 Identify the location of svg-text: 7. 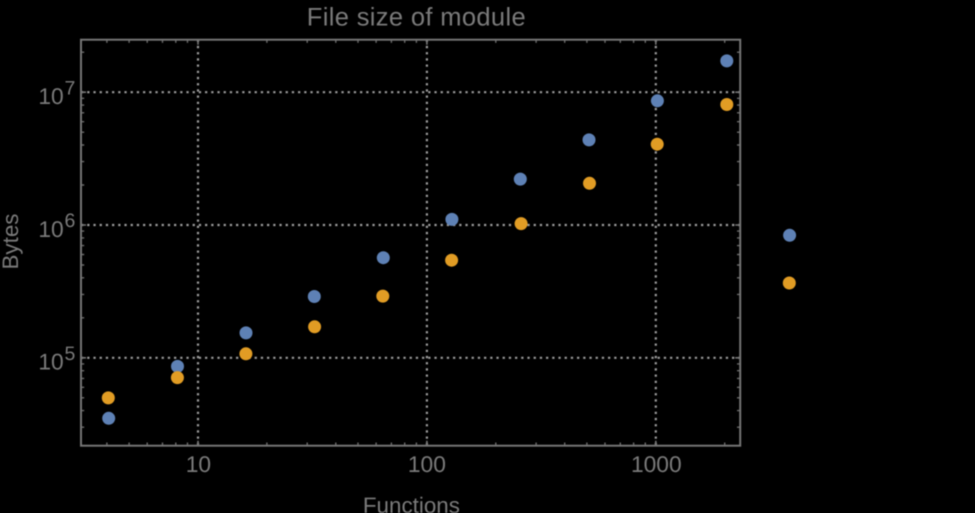
(70, 88).